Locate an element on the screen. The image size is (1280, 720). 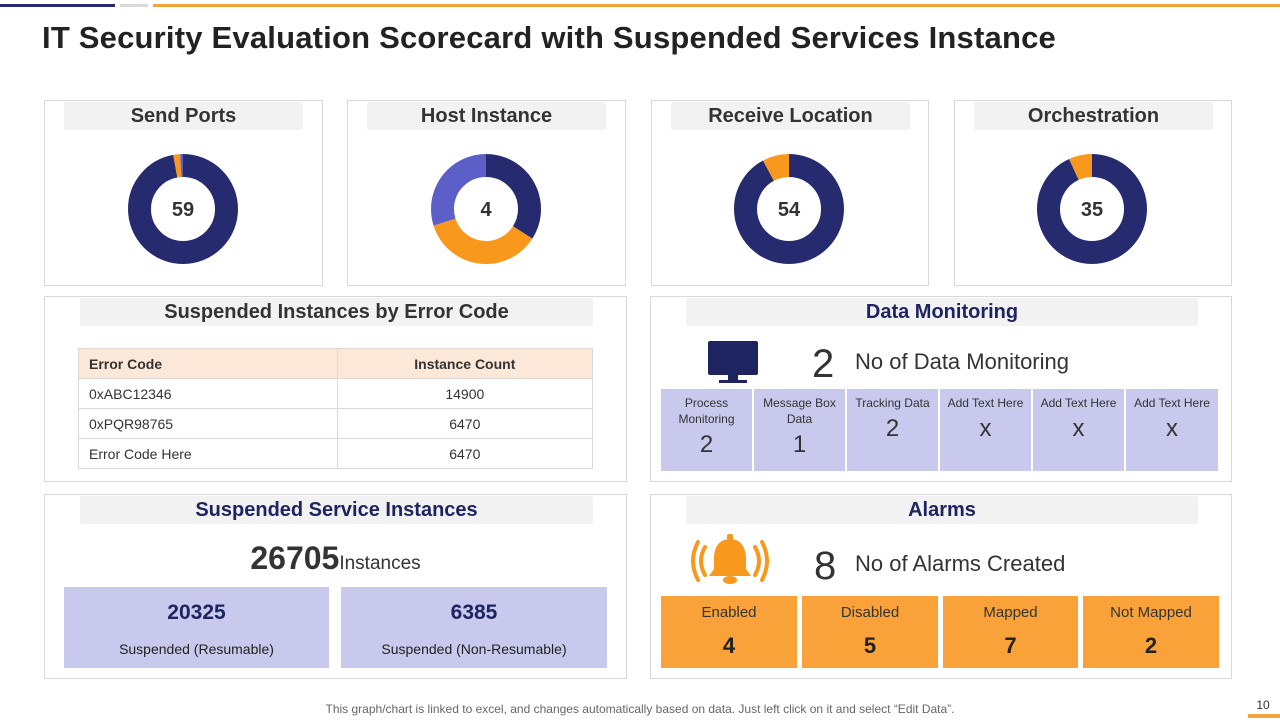
donut-card-receive-location: Receive Location is located at coordinates (790, 193).